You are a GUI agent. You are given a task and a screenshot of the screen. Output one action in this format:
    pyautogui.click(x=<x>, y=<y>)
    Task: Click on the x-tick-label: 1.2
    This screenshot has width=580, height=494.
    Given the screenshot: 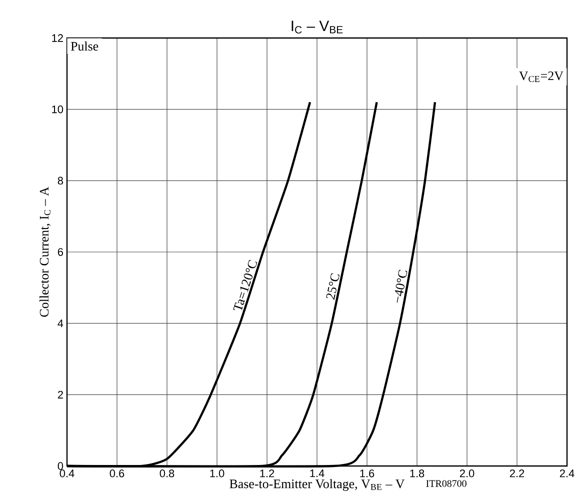 What is the action you would take?
    pyautogui.click(x=267, y=473)
    